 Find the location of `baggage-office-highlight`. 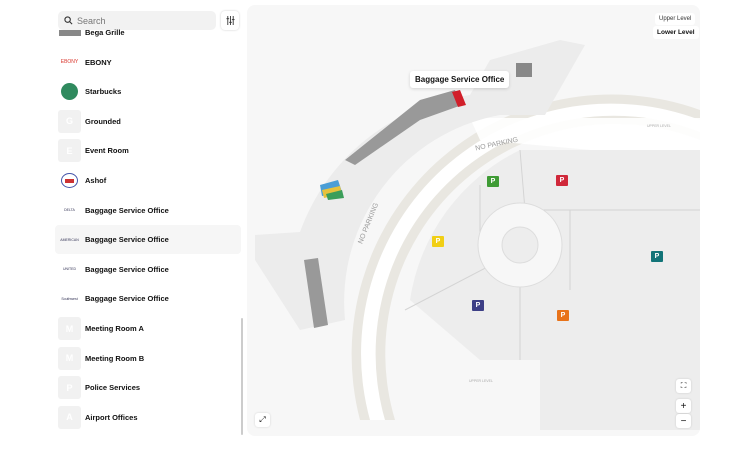

baggage-office-highlight is located at coordinates (459, 98).